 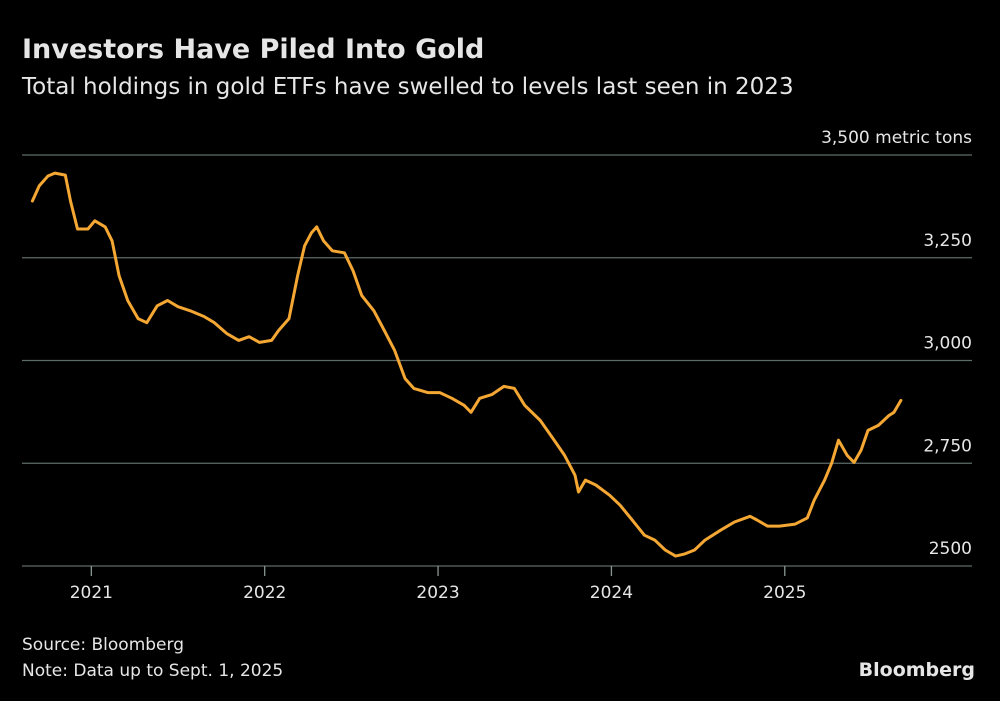 I want to click on x-tick-label: 2024, so click(x=611, y=593).